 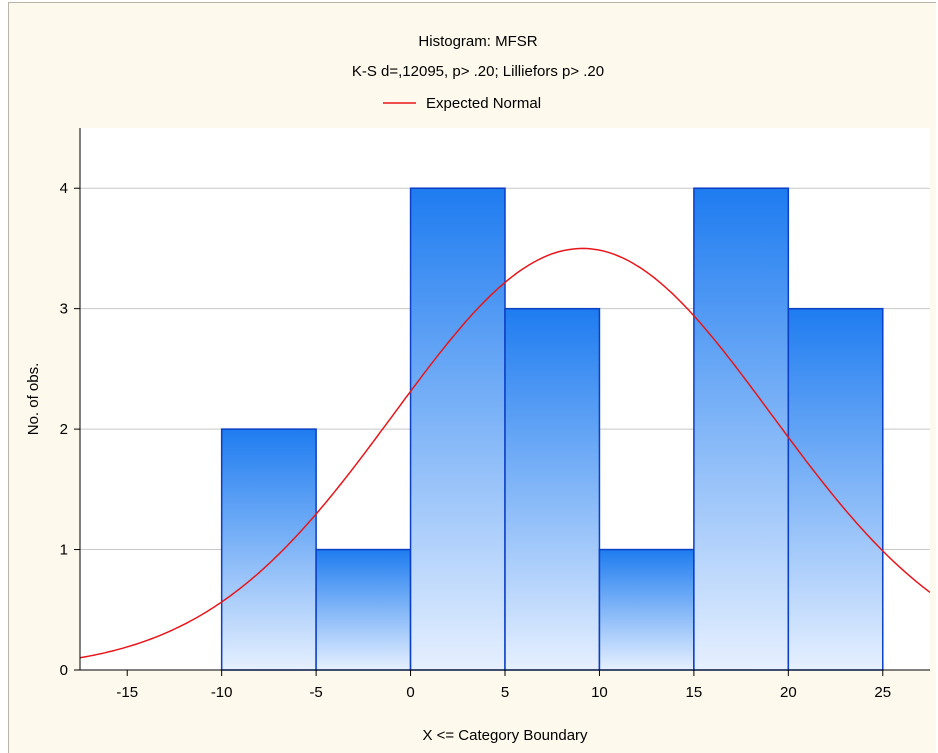 I want to click on y-tick-label: 3, so click(x=64, y=309).